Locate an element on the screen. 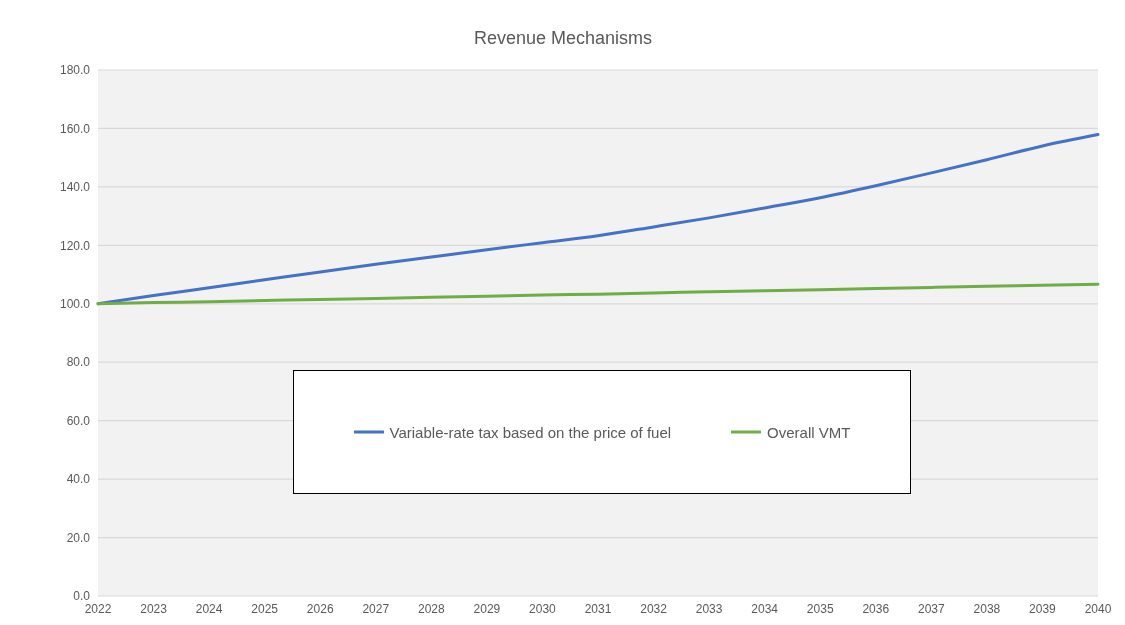 This screenshot has height=625, width=1125. x-tick-label: 2035 is located at coordinates (820, 608).